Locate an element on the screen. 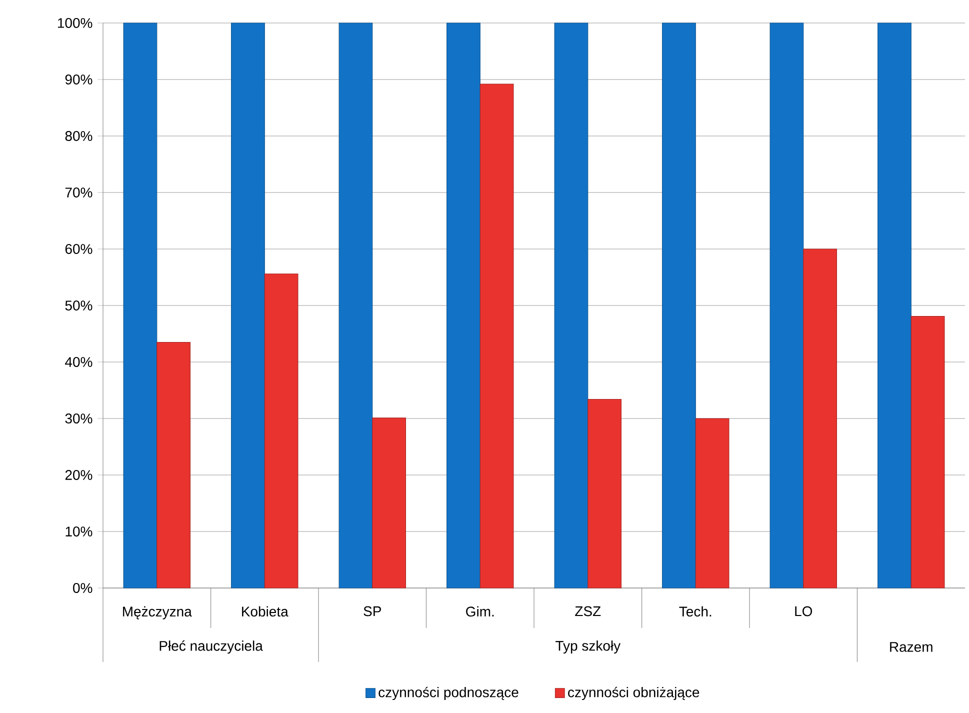  x-tick-label: ZSZ is located at coordinates (588, 611).